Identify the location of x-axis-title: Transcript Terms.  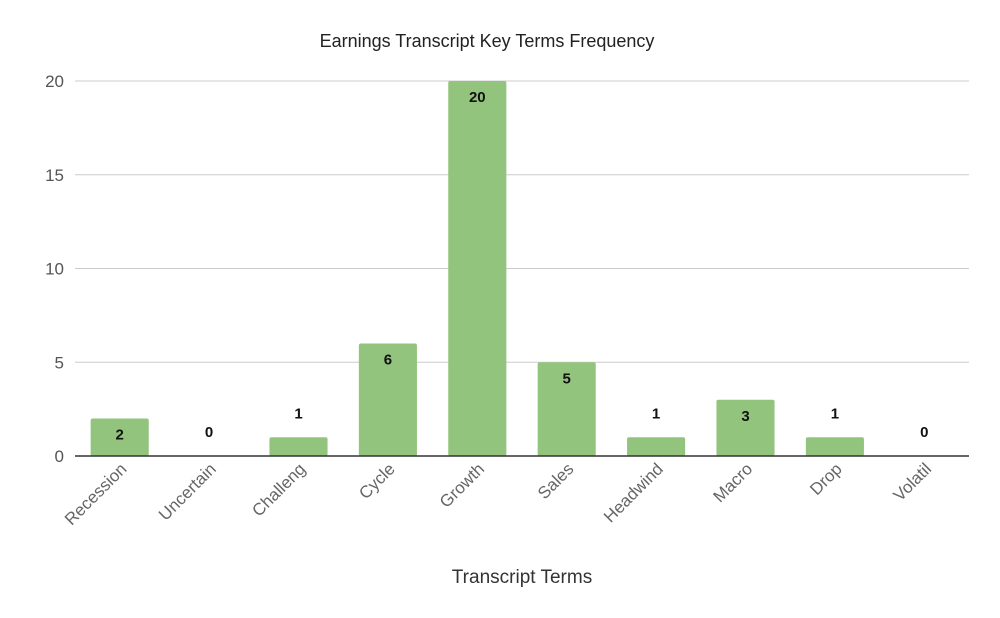
(522, 577).